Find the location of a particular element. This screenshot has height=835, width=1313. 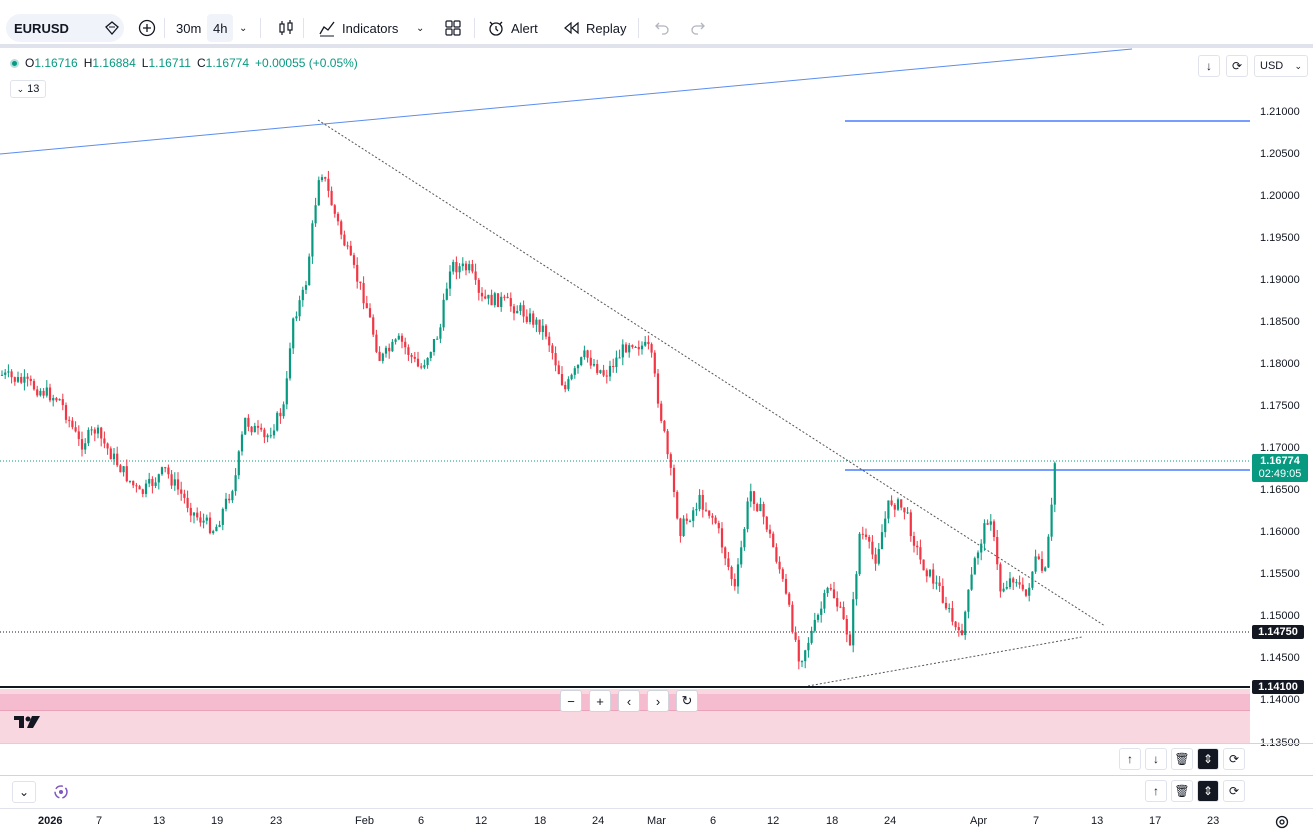

symbol-search: EURUSD is located at coordinates (65, 28).